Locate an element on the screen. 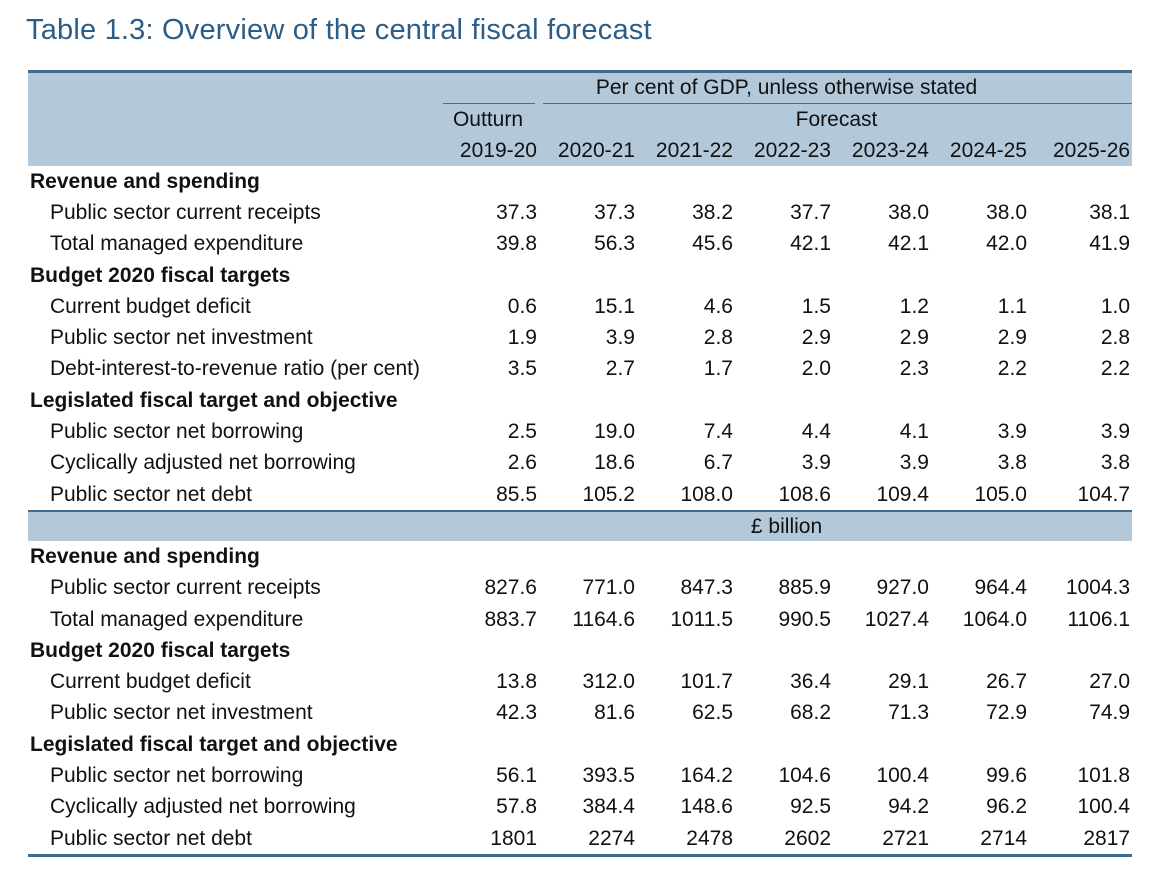  forecast-header: Forecast is located at coordinates (833, 119).